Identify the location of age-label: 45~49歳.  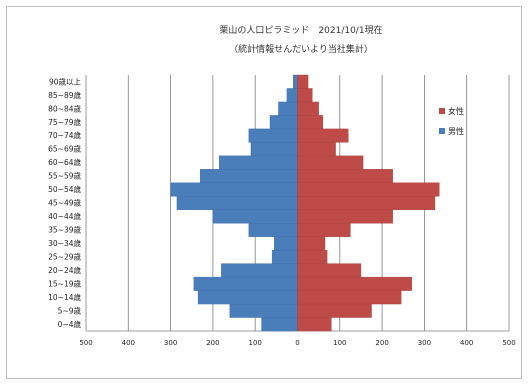
(64, 203).